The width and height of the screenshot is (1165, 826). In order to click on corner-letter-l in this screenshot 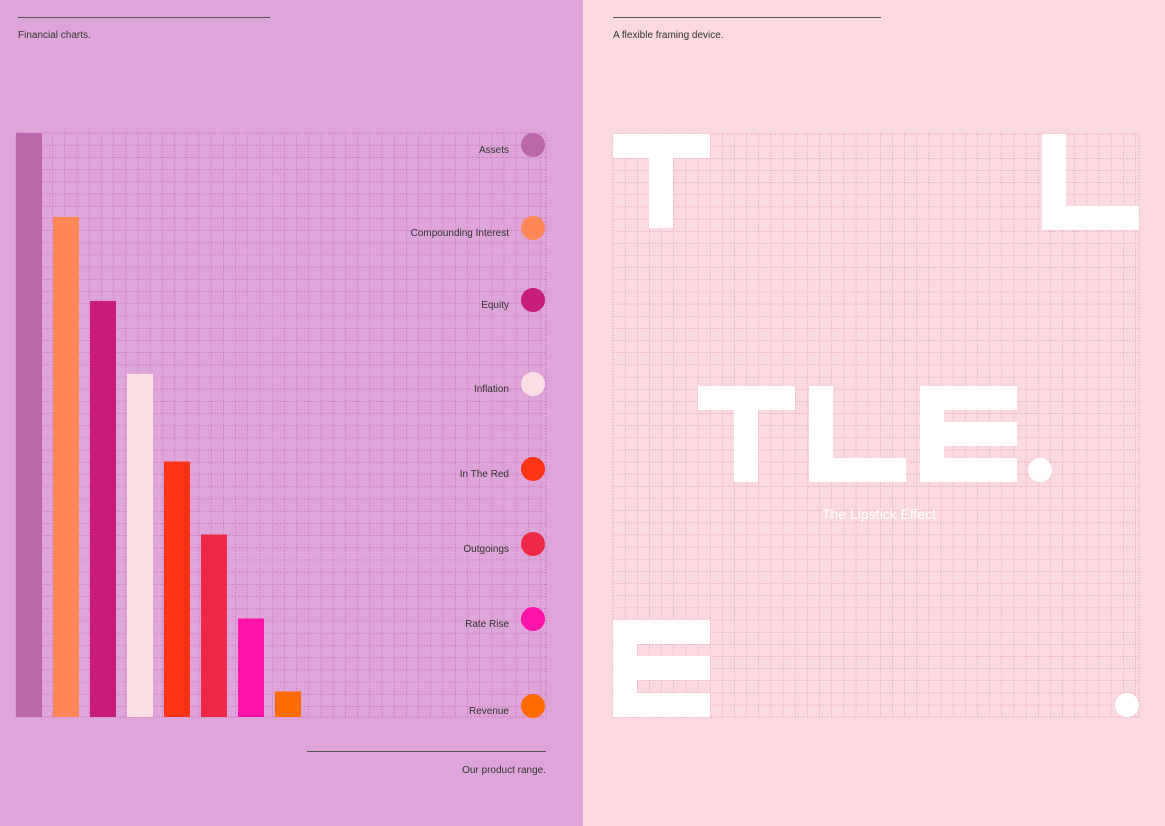, I will do `click(1090, 182)`.